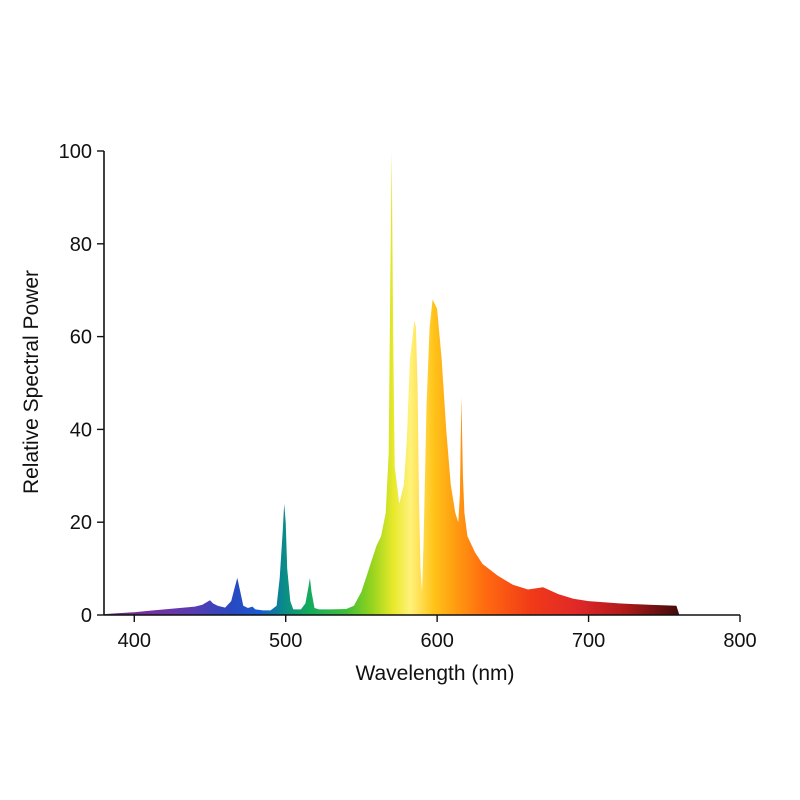 This screenshot has height=800, width=800. I want to click on y-tick-label: 80, so click(81, 245).